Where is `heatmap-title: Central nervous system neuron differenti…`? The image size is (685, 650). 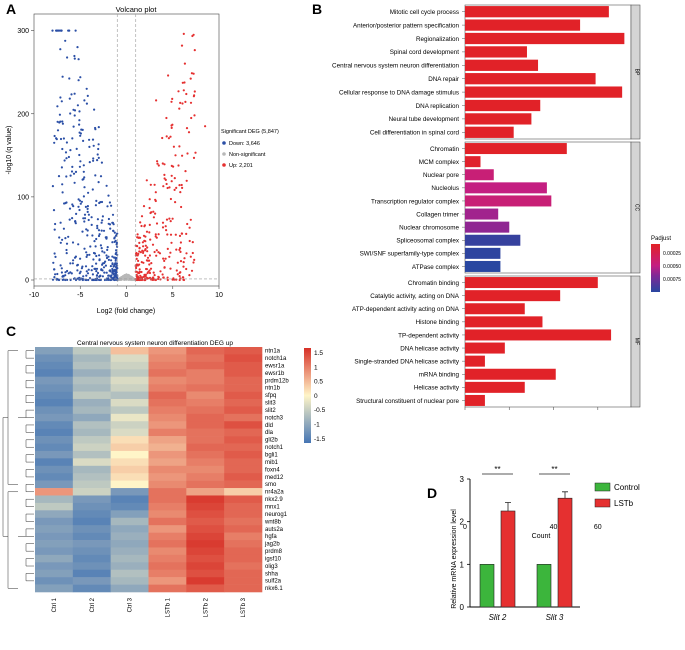 heatmap-title: Central nervous system neuron differenti… is located at coordinates (155, 343).